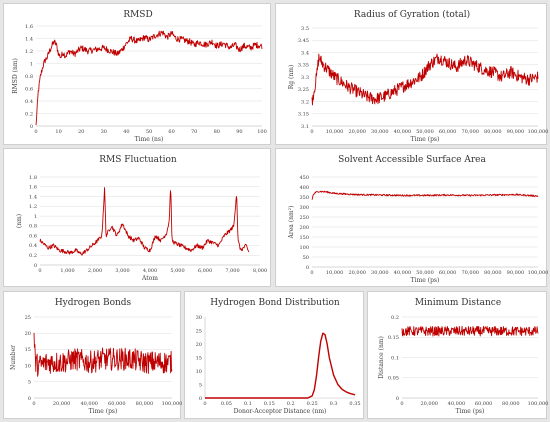  I want to click on x-tick-label: 1,000, so click(67, 271).